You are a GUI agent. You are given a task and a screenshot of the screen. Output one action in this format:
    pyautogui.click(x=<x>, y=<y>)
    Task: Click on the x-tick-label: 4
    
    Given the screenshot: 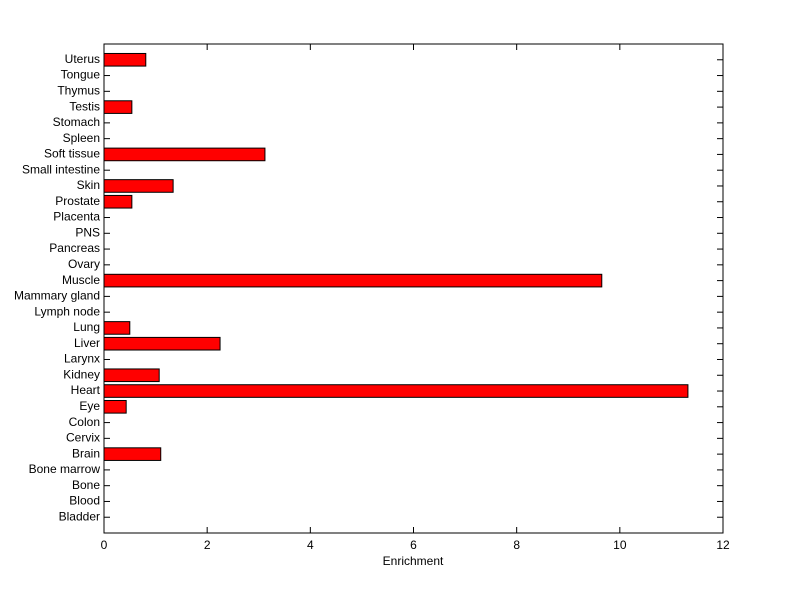 What is the action you would take?
    pyautogui.click(x=310, y=545)
    